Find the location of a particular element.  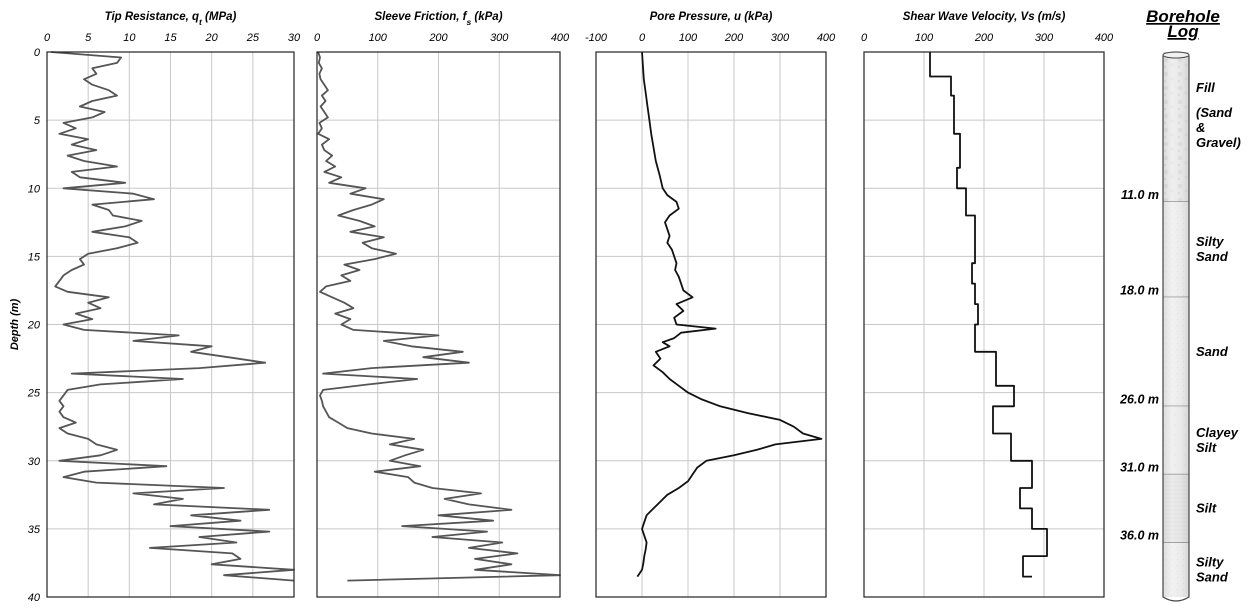

borehole-log-title: Log is located at coordinates (1183, 31).